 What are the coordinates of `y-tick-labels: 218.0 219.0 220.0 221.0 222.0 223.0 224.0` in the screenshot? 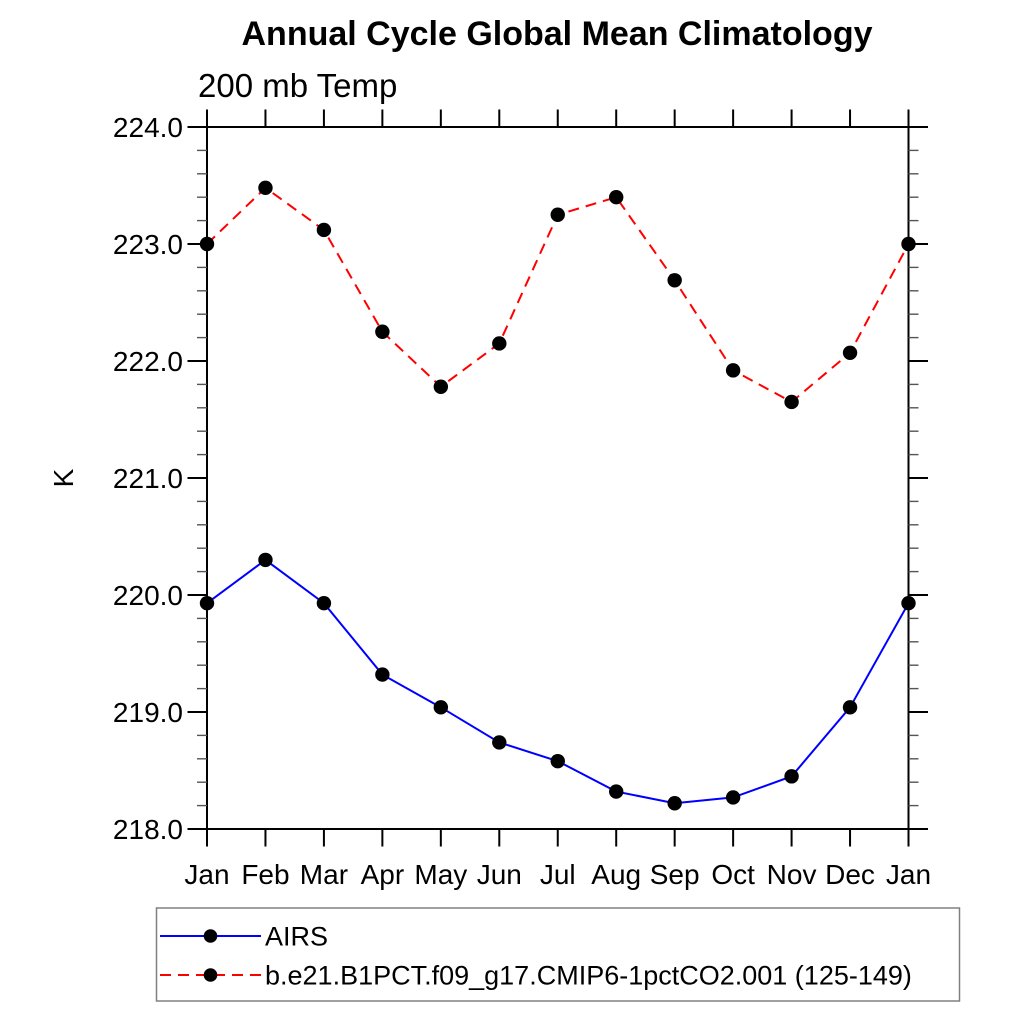 It's located at (148, 478).